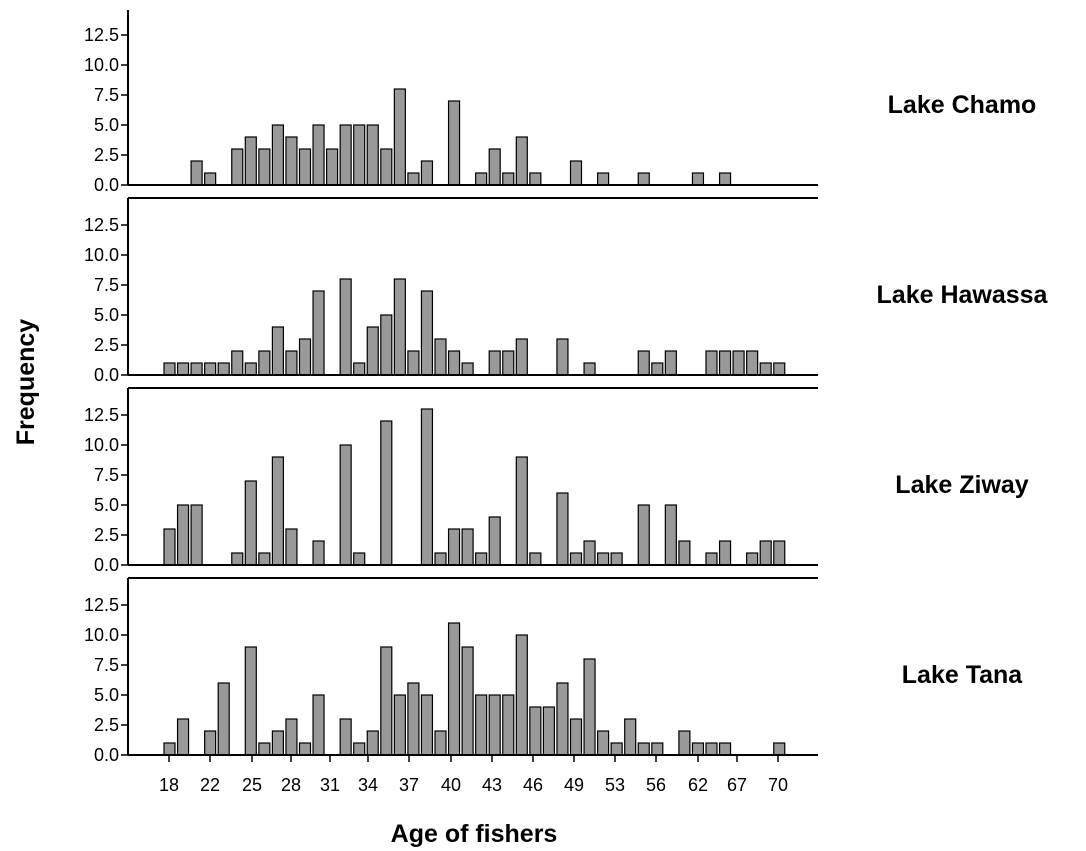 The width and height of the screenshot is (1086, 851). Describe the element at coordinates (368, 785) in the screenshot. I see `x-tick-label: 34` at that location.